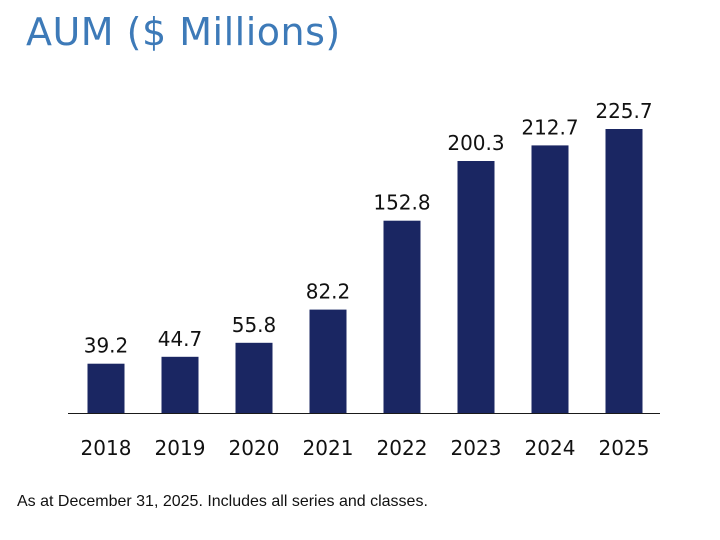 Image resolution: width=720 pixels, height=540 pixels. Describe the element at coordinates (550, 279) in the screenshot. I see `bar-2024` at that location.